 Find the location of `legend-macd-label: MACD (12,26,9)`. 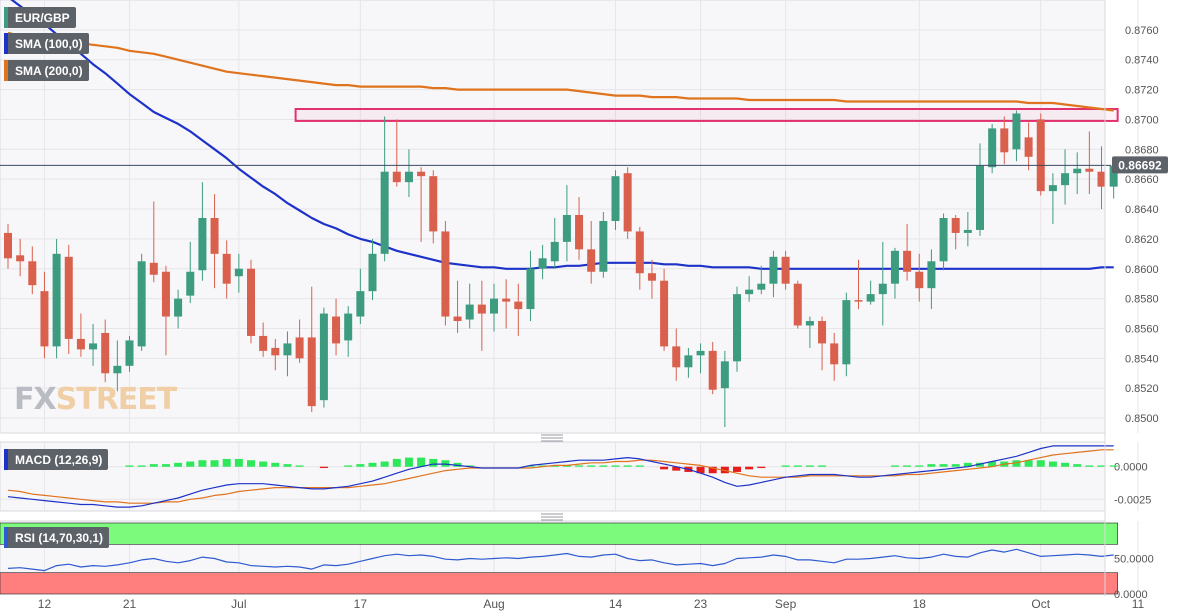

legend-macd-label: MACD (12,26,9) is located at coordinates (59, 459).